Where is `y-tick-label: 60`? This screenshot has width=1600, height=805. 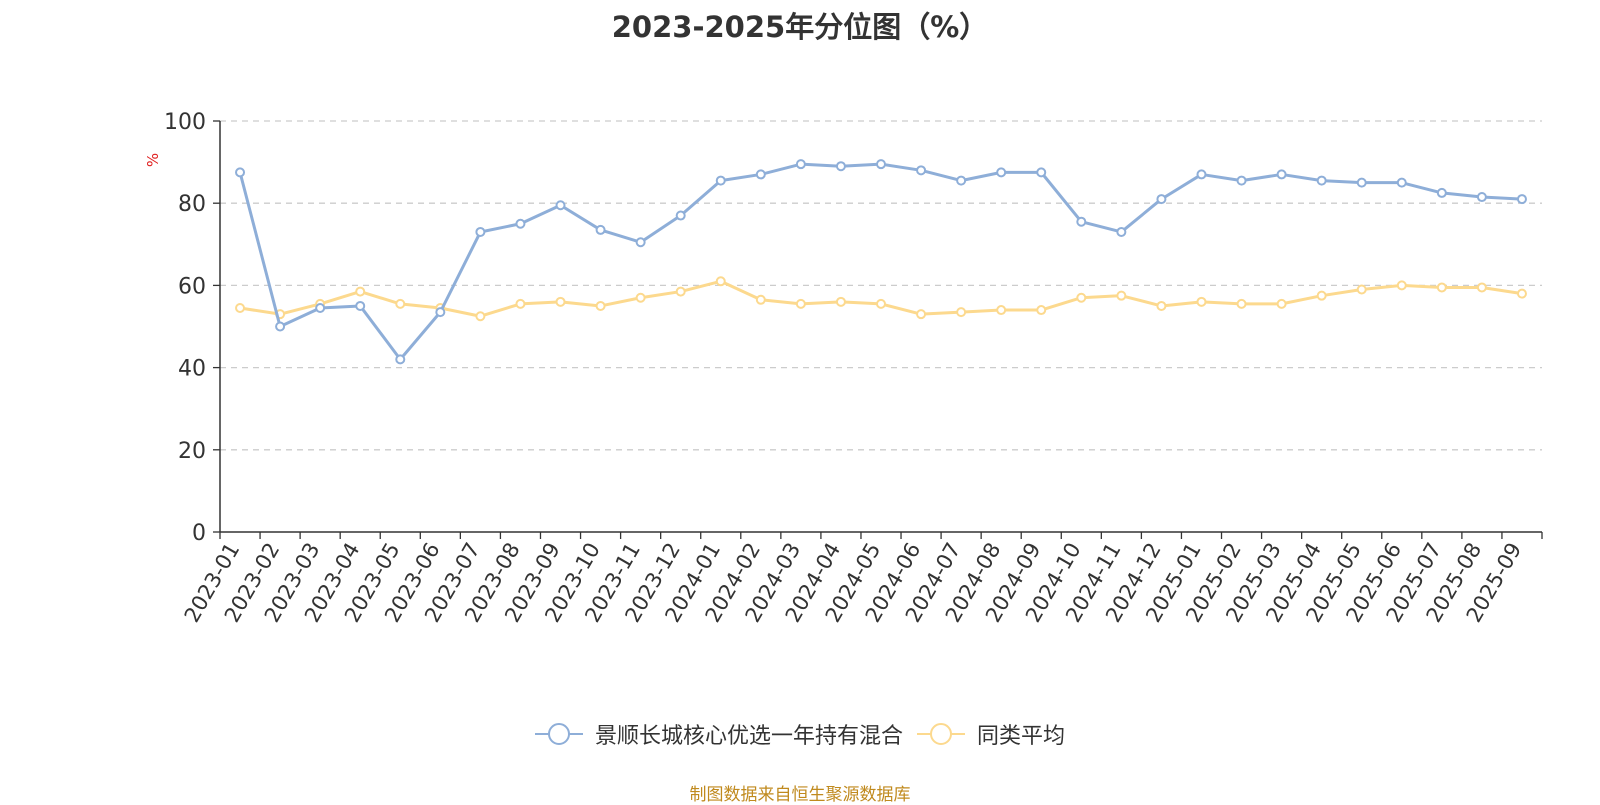 y-tick-label: 60 is located at coordinates (192, 286).